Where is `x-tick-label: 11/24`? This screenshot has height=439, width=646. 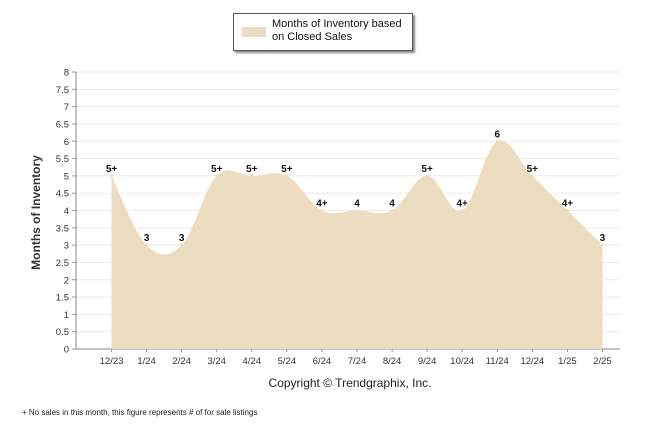
x-tick-label: 11/24 is located at coordinates (497, 361).